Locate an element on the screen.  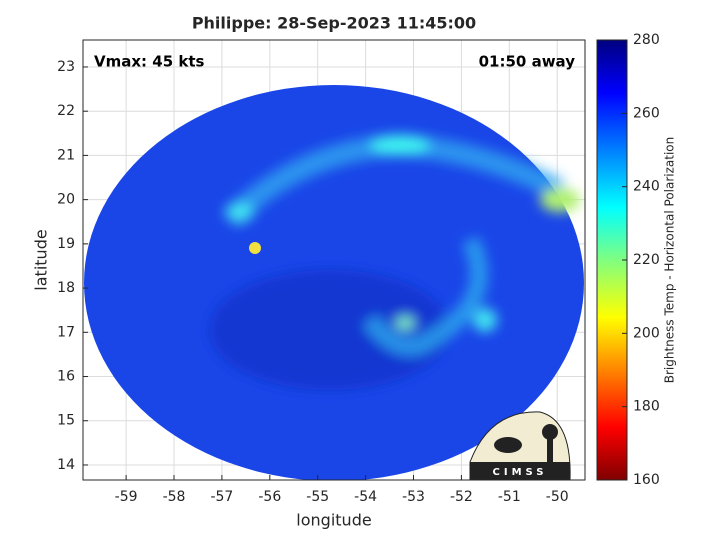
logo: CIMSS is located at coordinates (520, 446).